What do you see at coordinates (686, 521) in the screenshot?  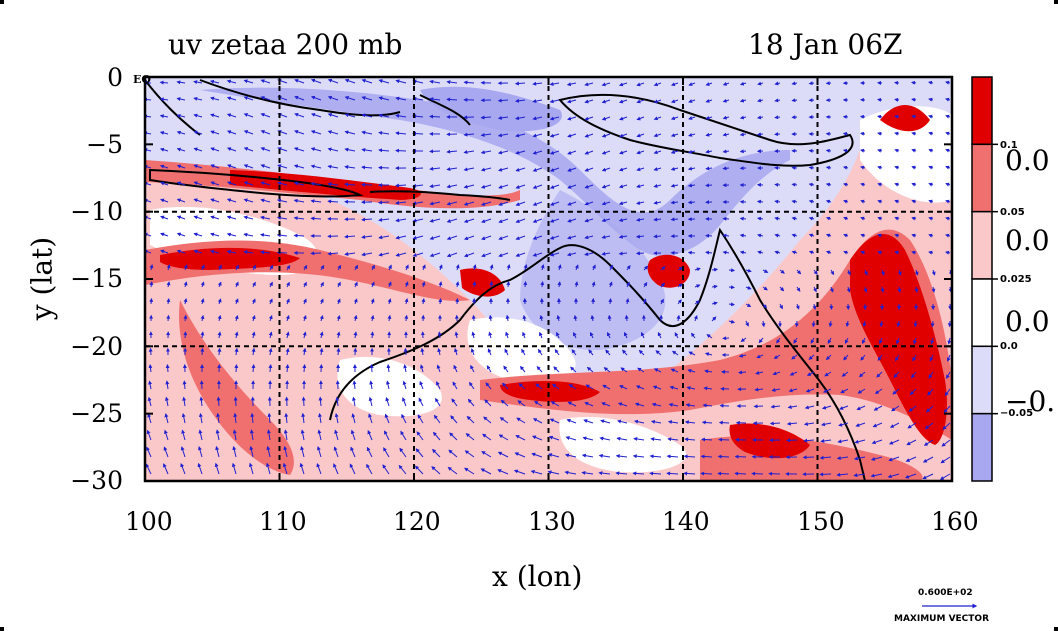 I see `x-tick-label-140: 140` at bounding box center [686, 521].